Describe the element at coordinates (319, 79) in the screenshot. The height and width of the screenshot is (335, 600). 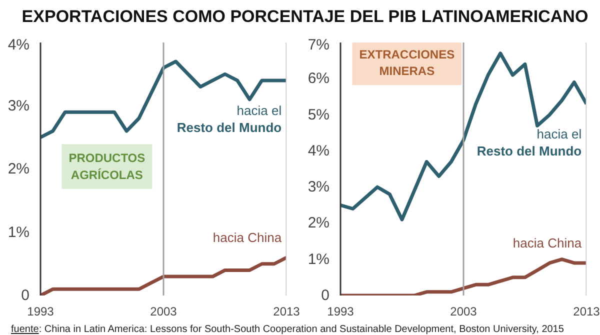
I see `y-tick-label: 6%` at that location.